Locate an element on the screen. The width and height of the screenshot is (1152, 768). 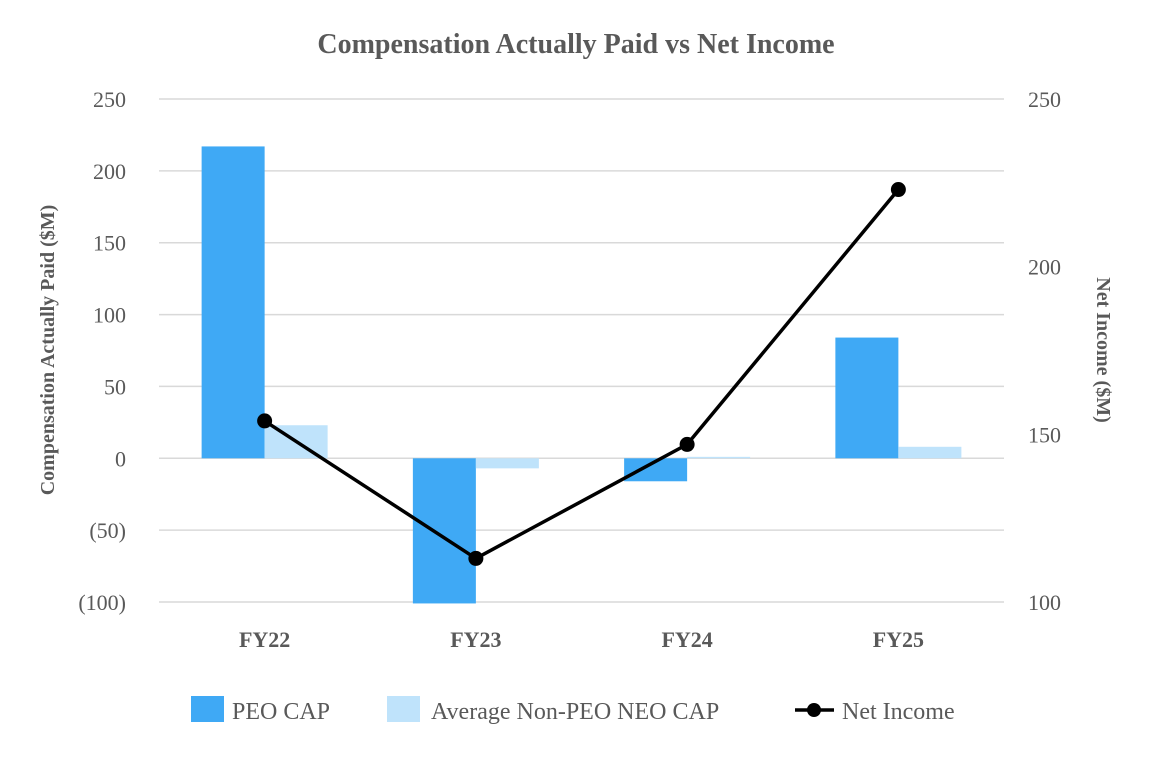
right-tick-label: 150 is located at coordinates (1044, 434).